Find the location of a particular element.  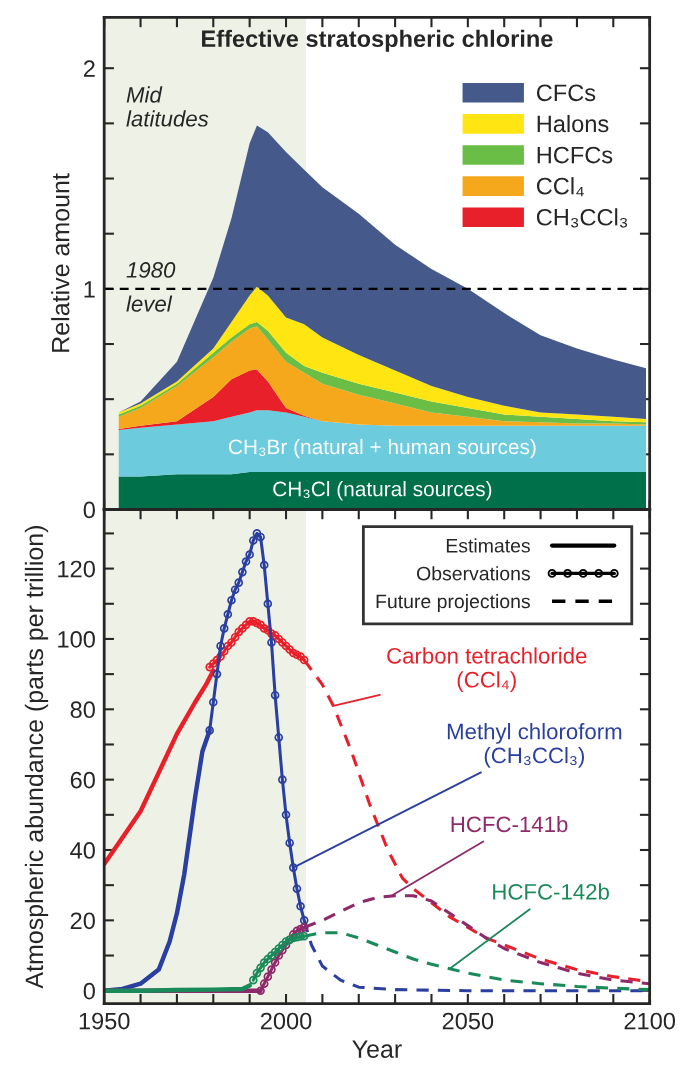

y-tick-label: 20 is located at coordinates (82, 921).